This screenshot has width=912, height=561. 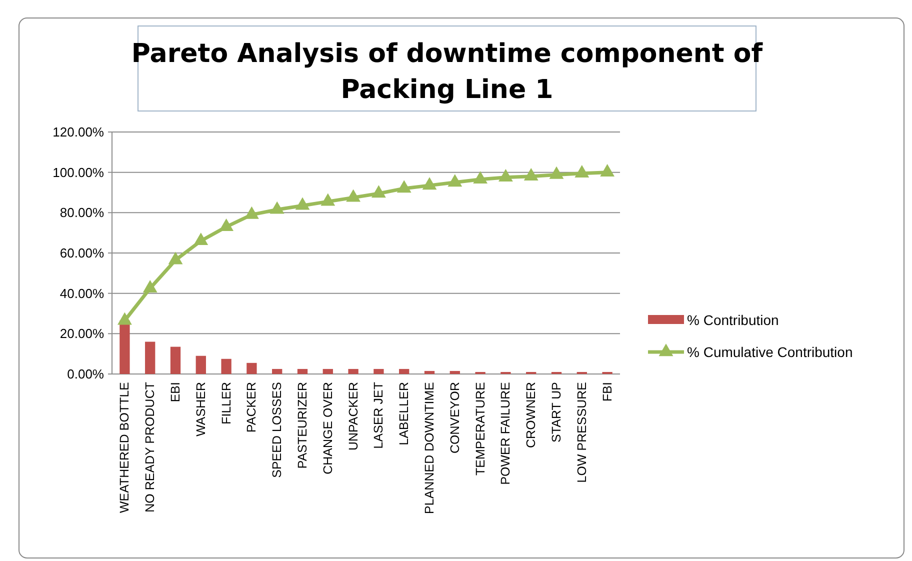 I want to click on x-tick-label: EBI, so click(x=175, y=392).